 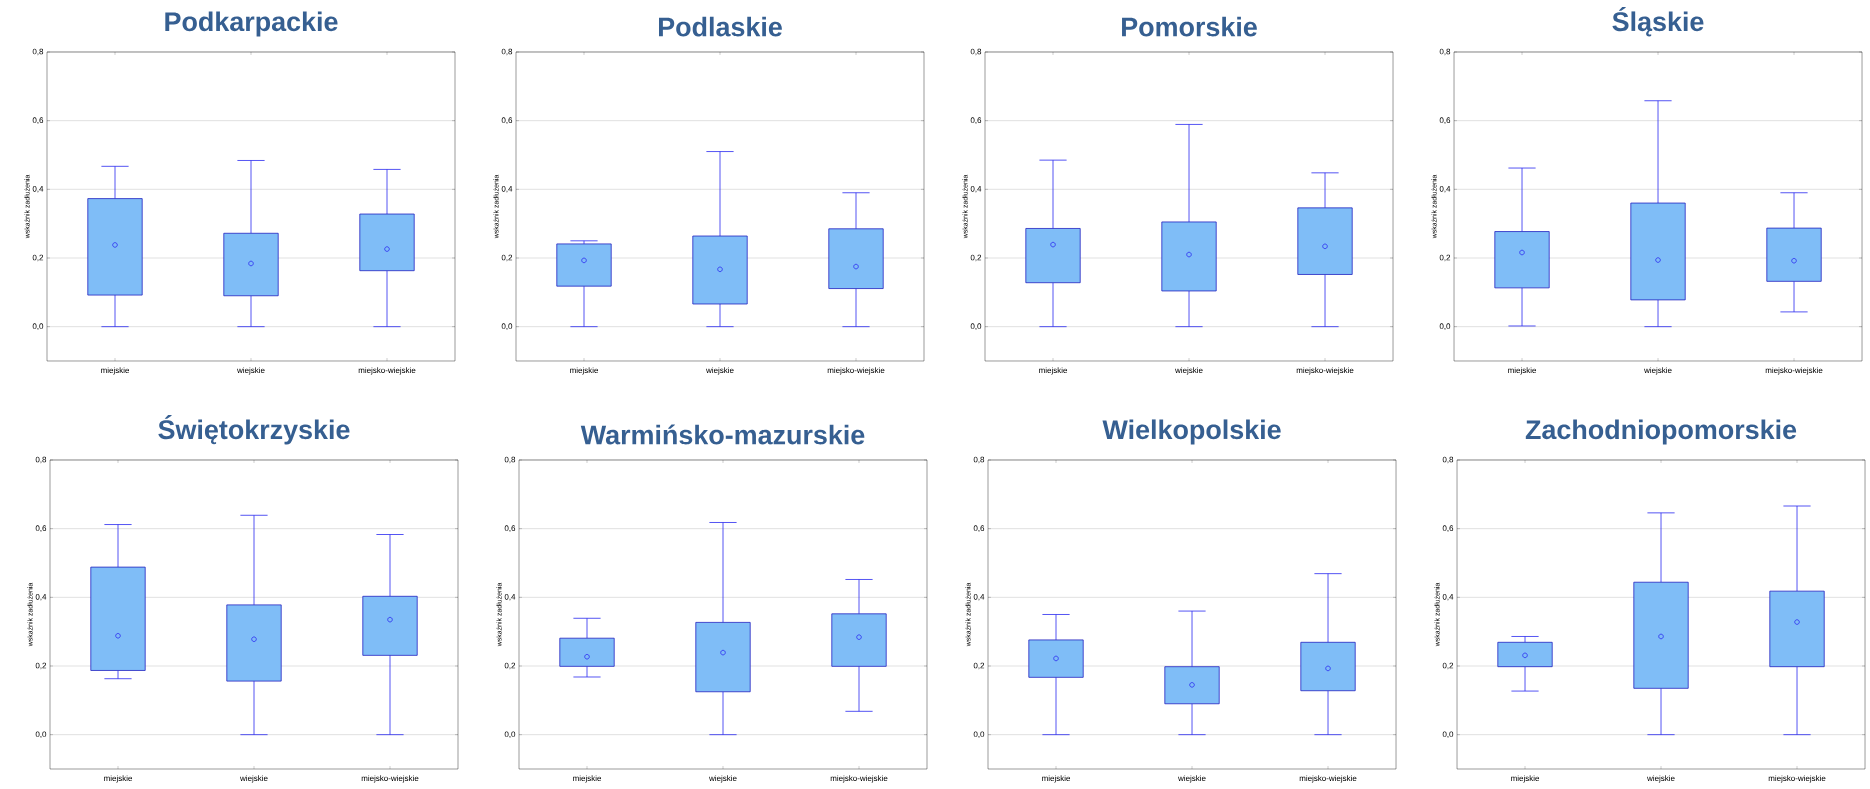 What do you see at coordinates (251, 24) in the screenshot?
I see `chart-title: Podkarpackie` at bounding box center [251, 24].